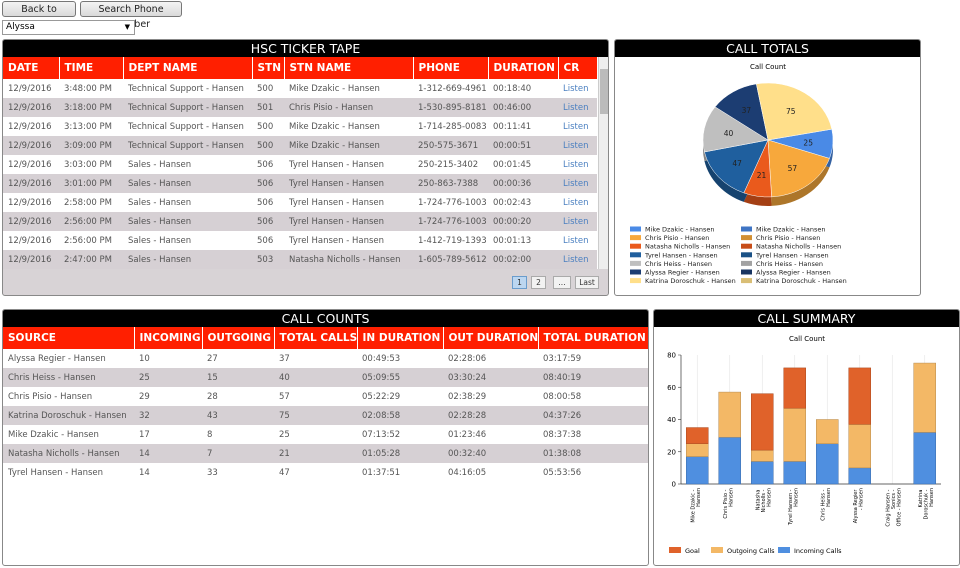  I want to click on table-cell: 33, so click(212, 472).